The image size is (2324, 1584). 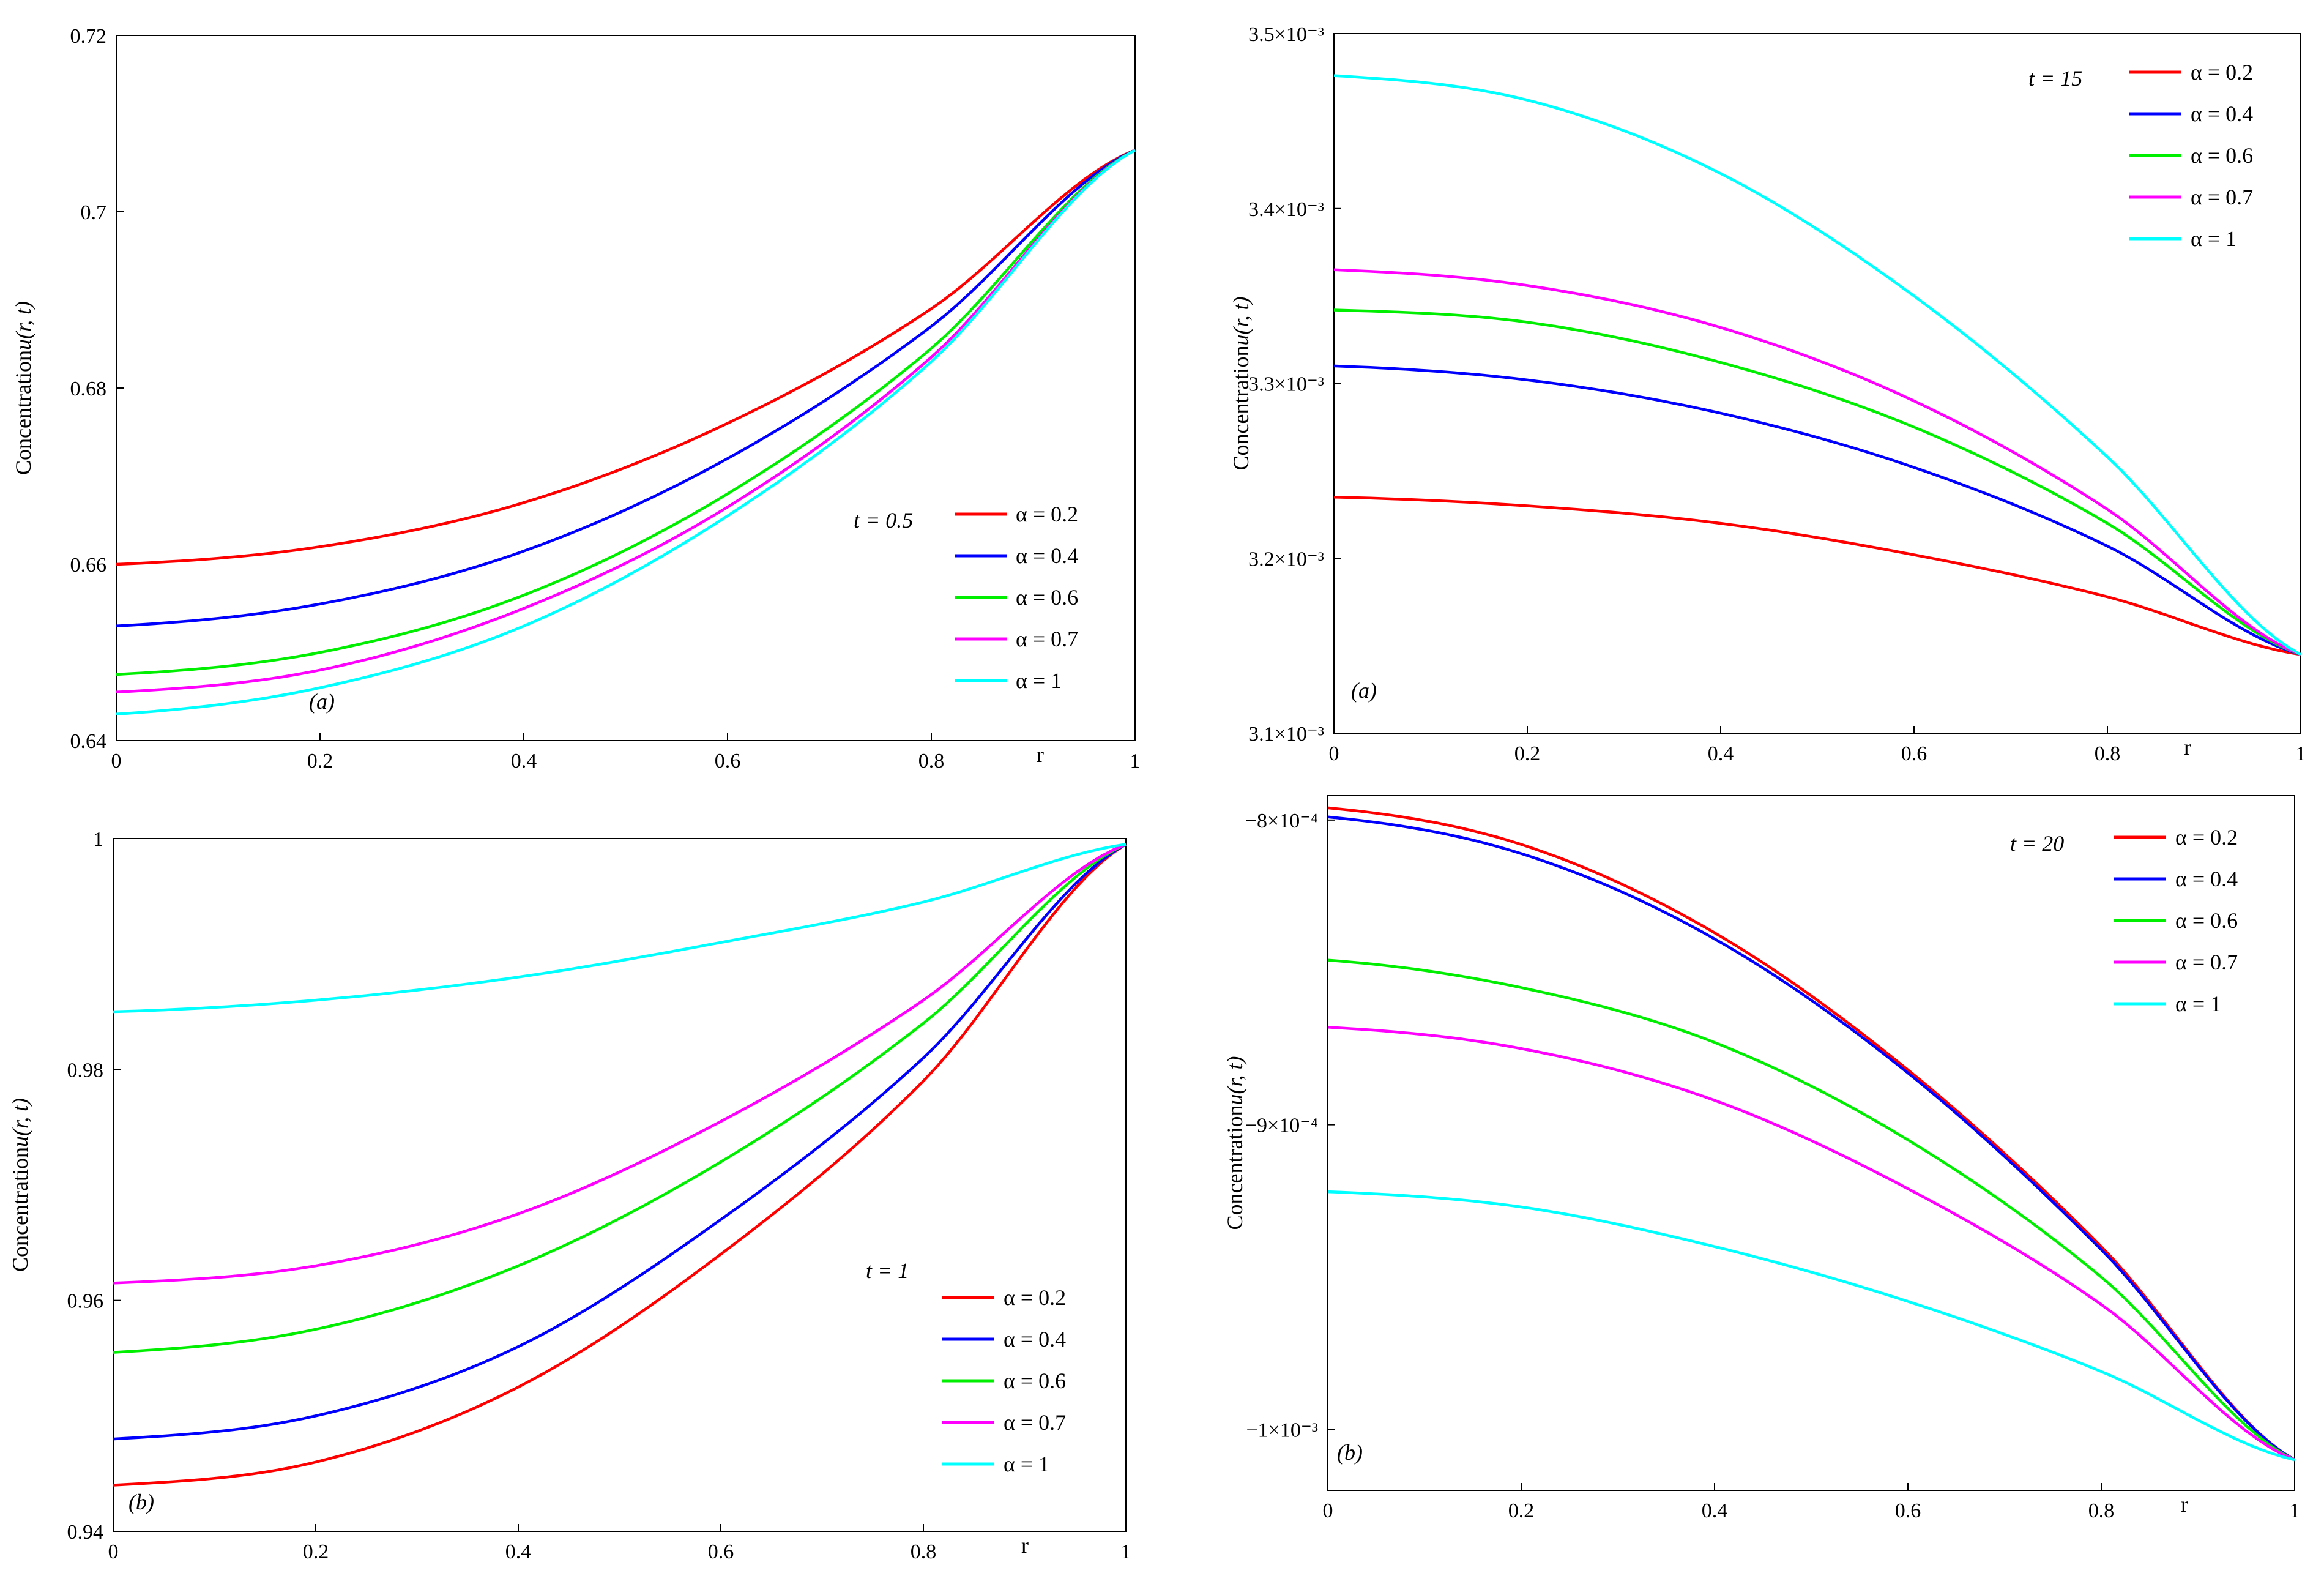 I want to click on y-tick-label: 0.7, so click(x=94, y=212).